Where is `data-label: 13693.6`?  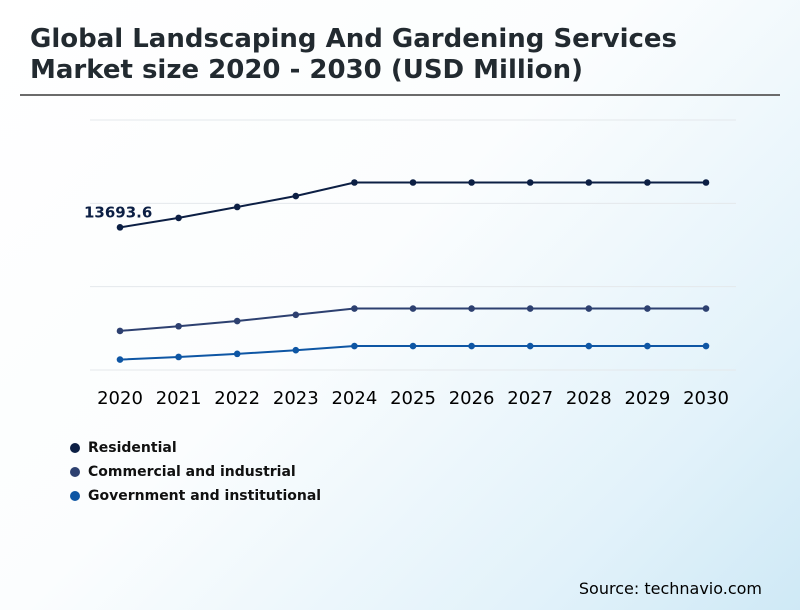
data-label: 13693.6 is located at coordinates (118, 212).